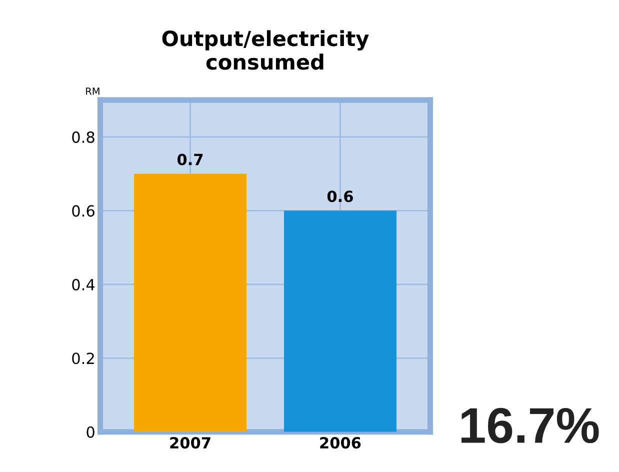 Image resolution: width=619 pixels, height=472 pixels. What do you see at coordinates (190, 160) in the screenshot?
I see `data-label: 0.7` at bounding box center [190, 160].